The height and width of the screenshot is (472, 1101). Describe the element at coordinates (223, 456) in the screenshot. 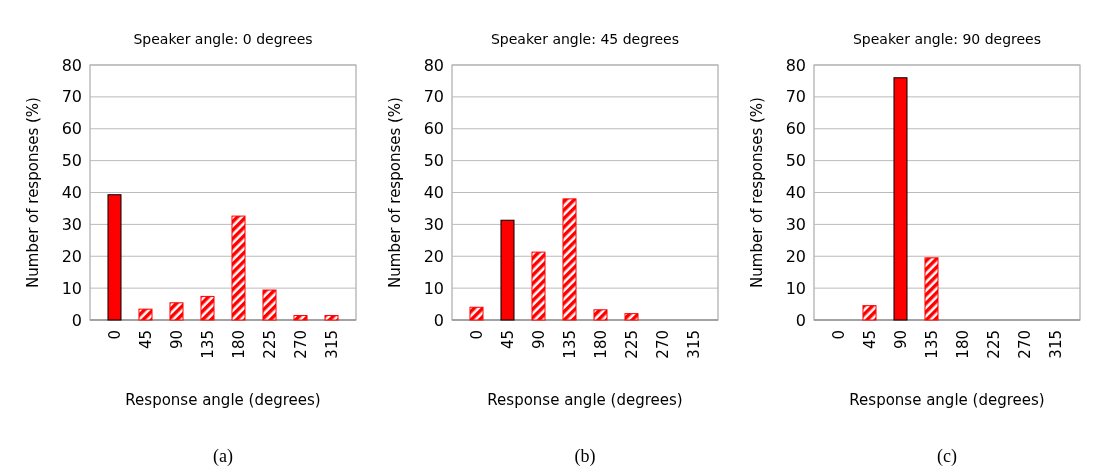

I see `text: (a)` at that location.